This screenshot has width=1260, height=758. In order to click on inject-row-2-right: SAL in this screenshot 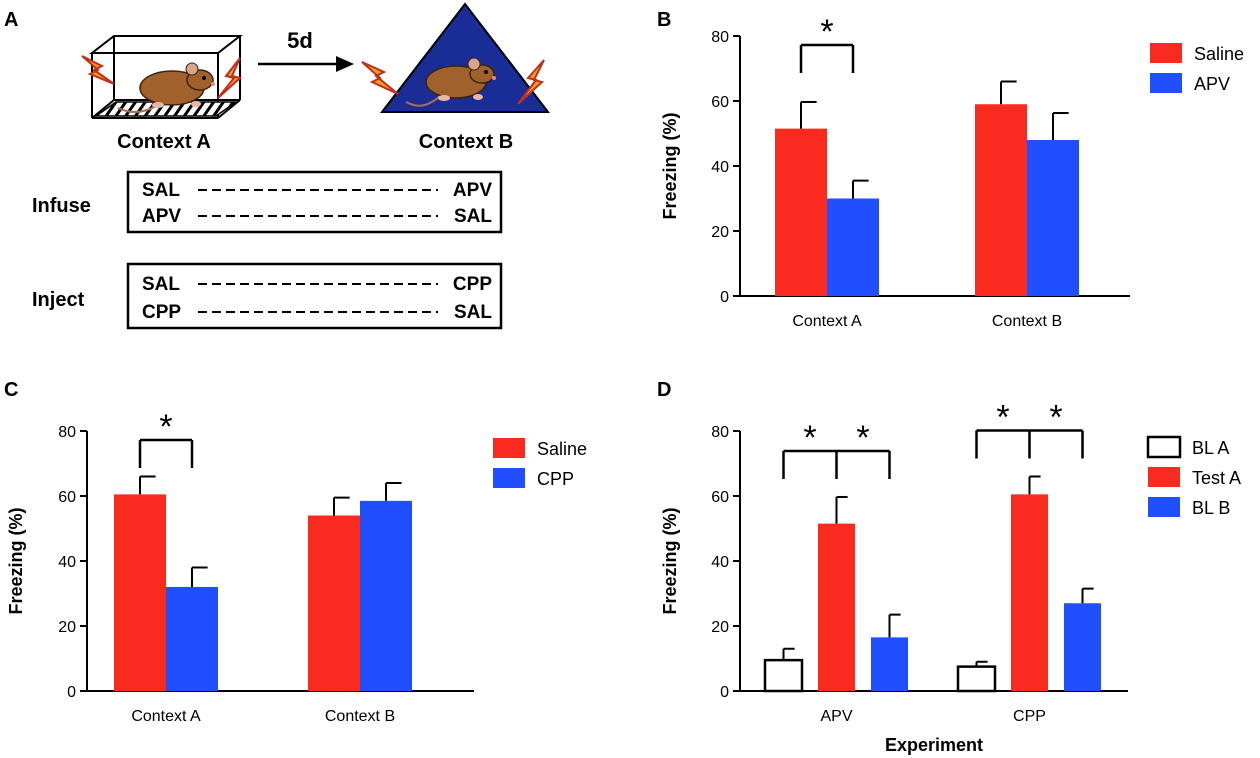, I will do `click(473, 312)`.